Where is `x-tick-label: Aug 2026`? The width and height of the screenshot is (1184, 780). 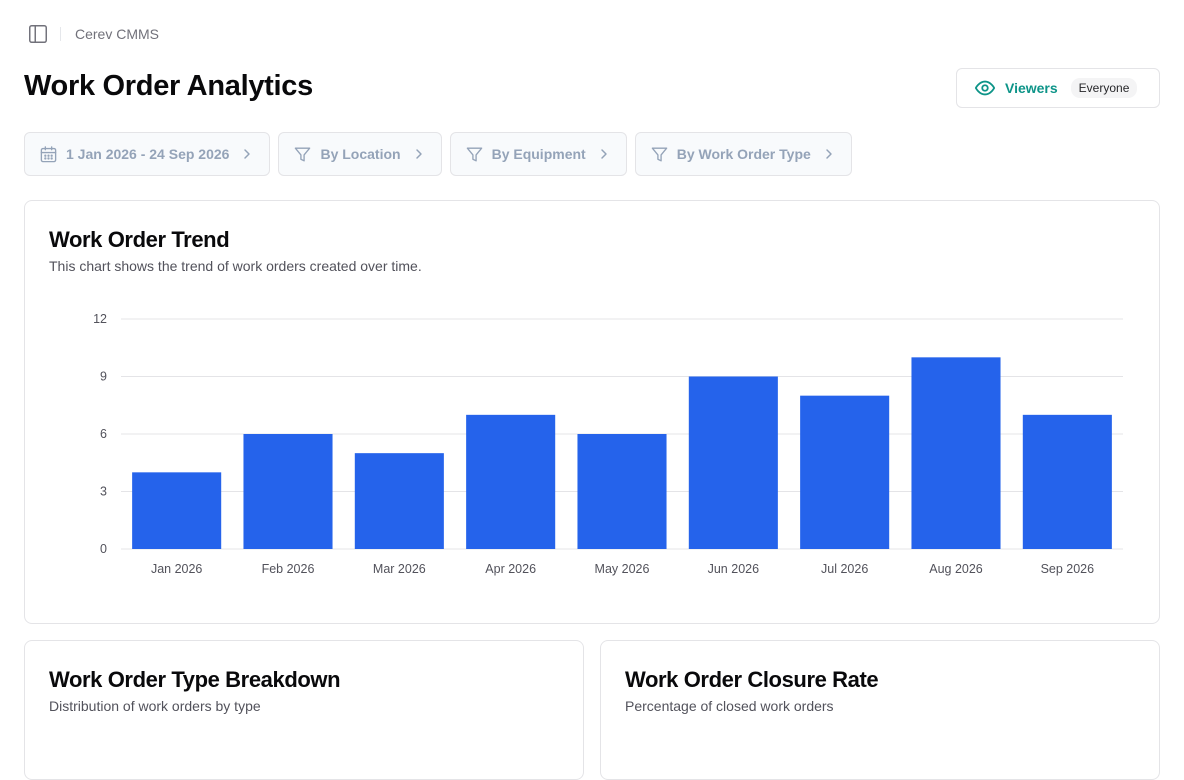 x-tick-label: Aug 2026 is located at coordinates (956, 569).